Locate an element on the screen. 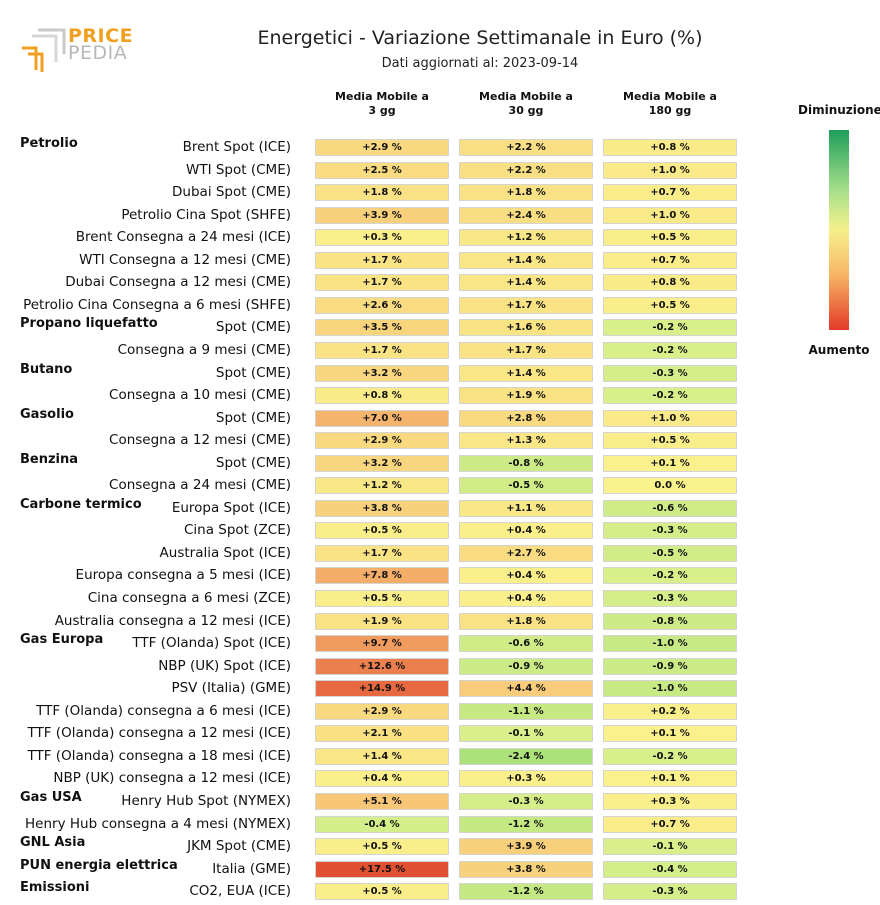  heatmap-cell: +4.4 % is located at coordinates (526, 689).